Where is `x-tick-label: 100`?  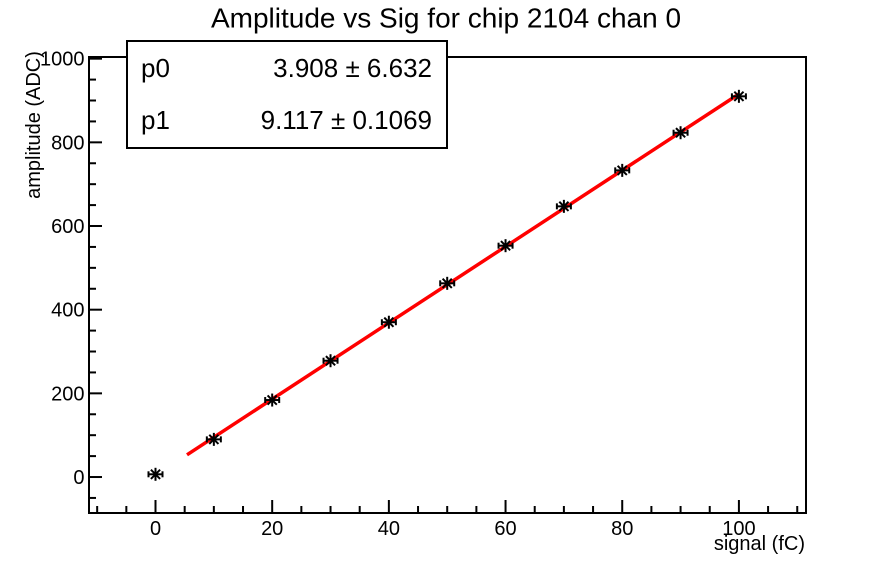 x-tick-label: 100 is located at coordinates (738, 529).